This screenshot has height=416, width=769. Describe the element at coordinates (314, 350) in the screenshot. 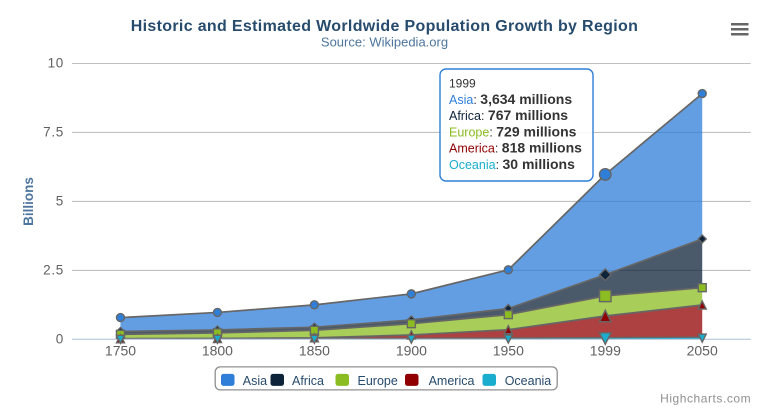

I see `svg-text: 1850` at that location.